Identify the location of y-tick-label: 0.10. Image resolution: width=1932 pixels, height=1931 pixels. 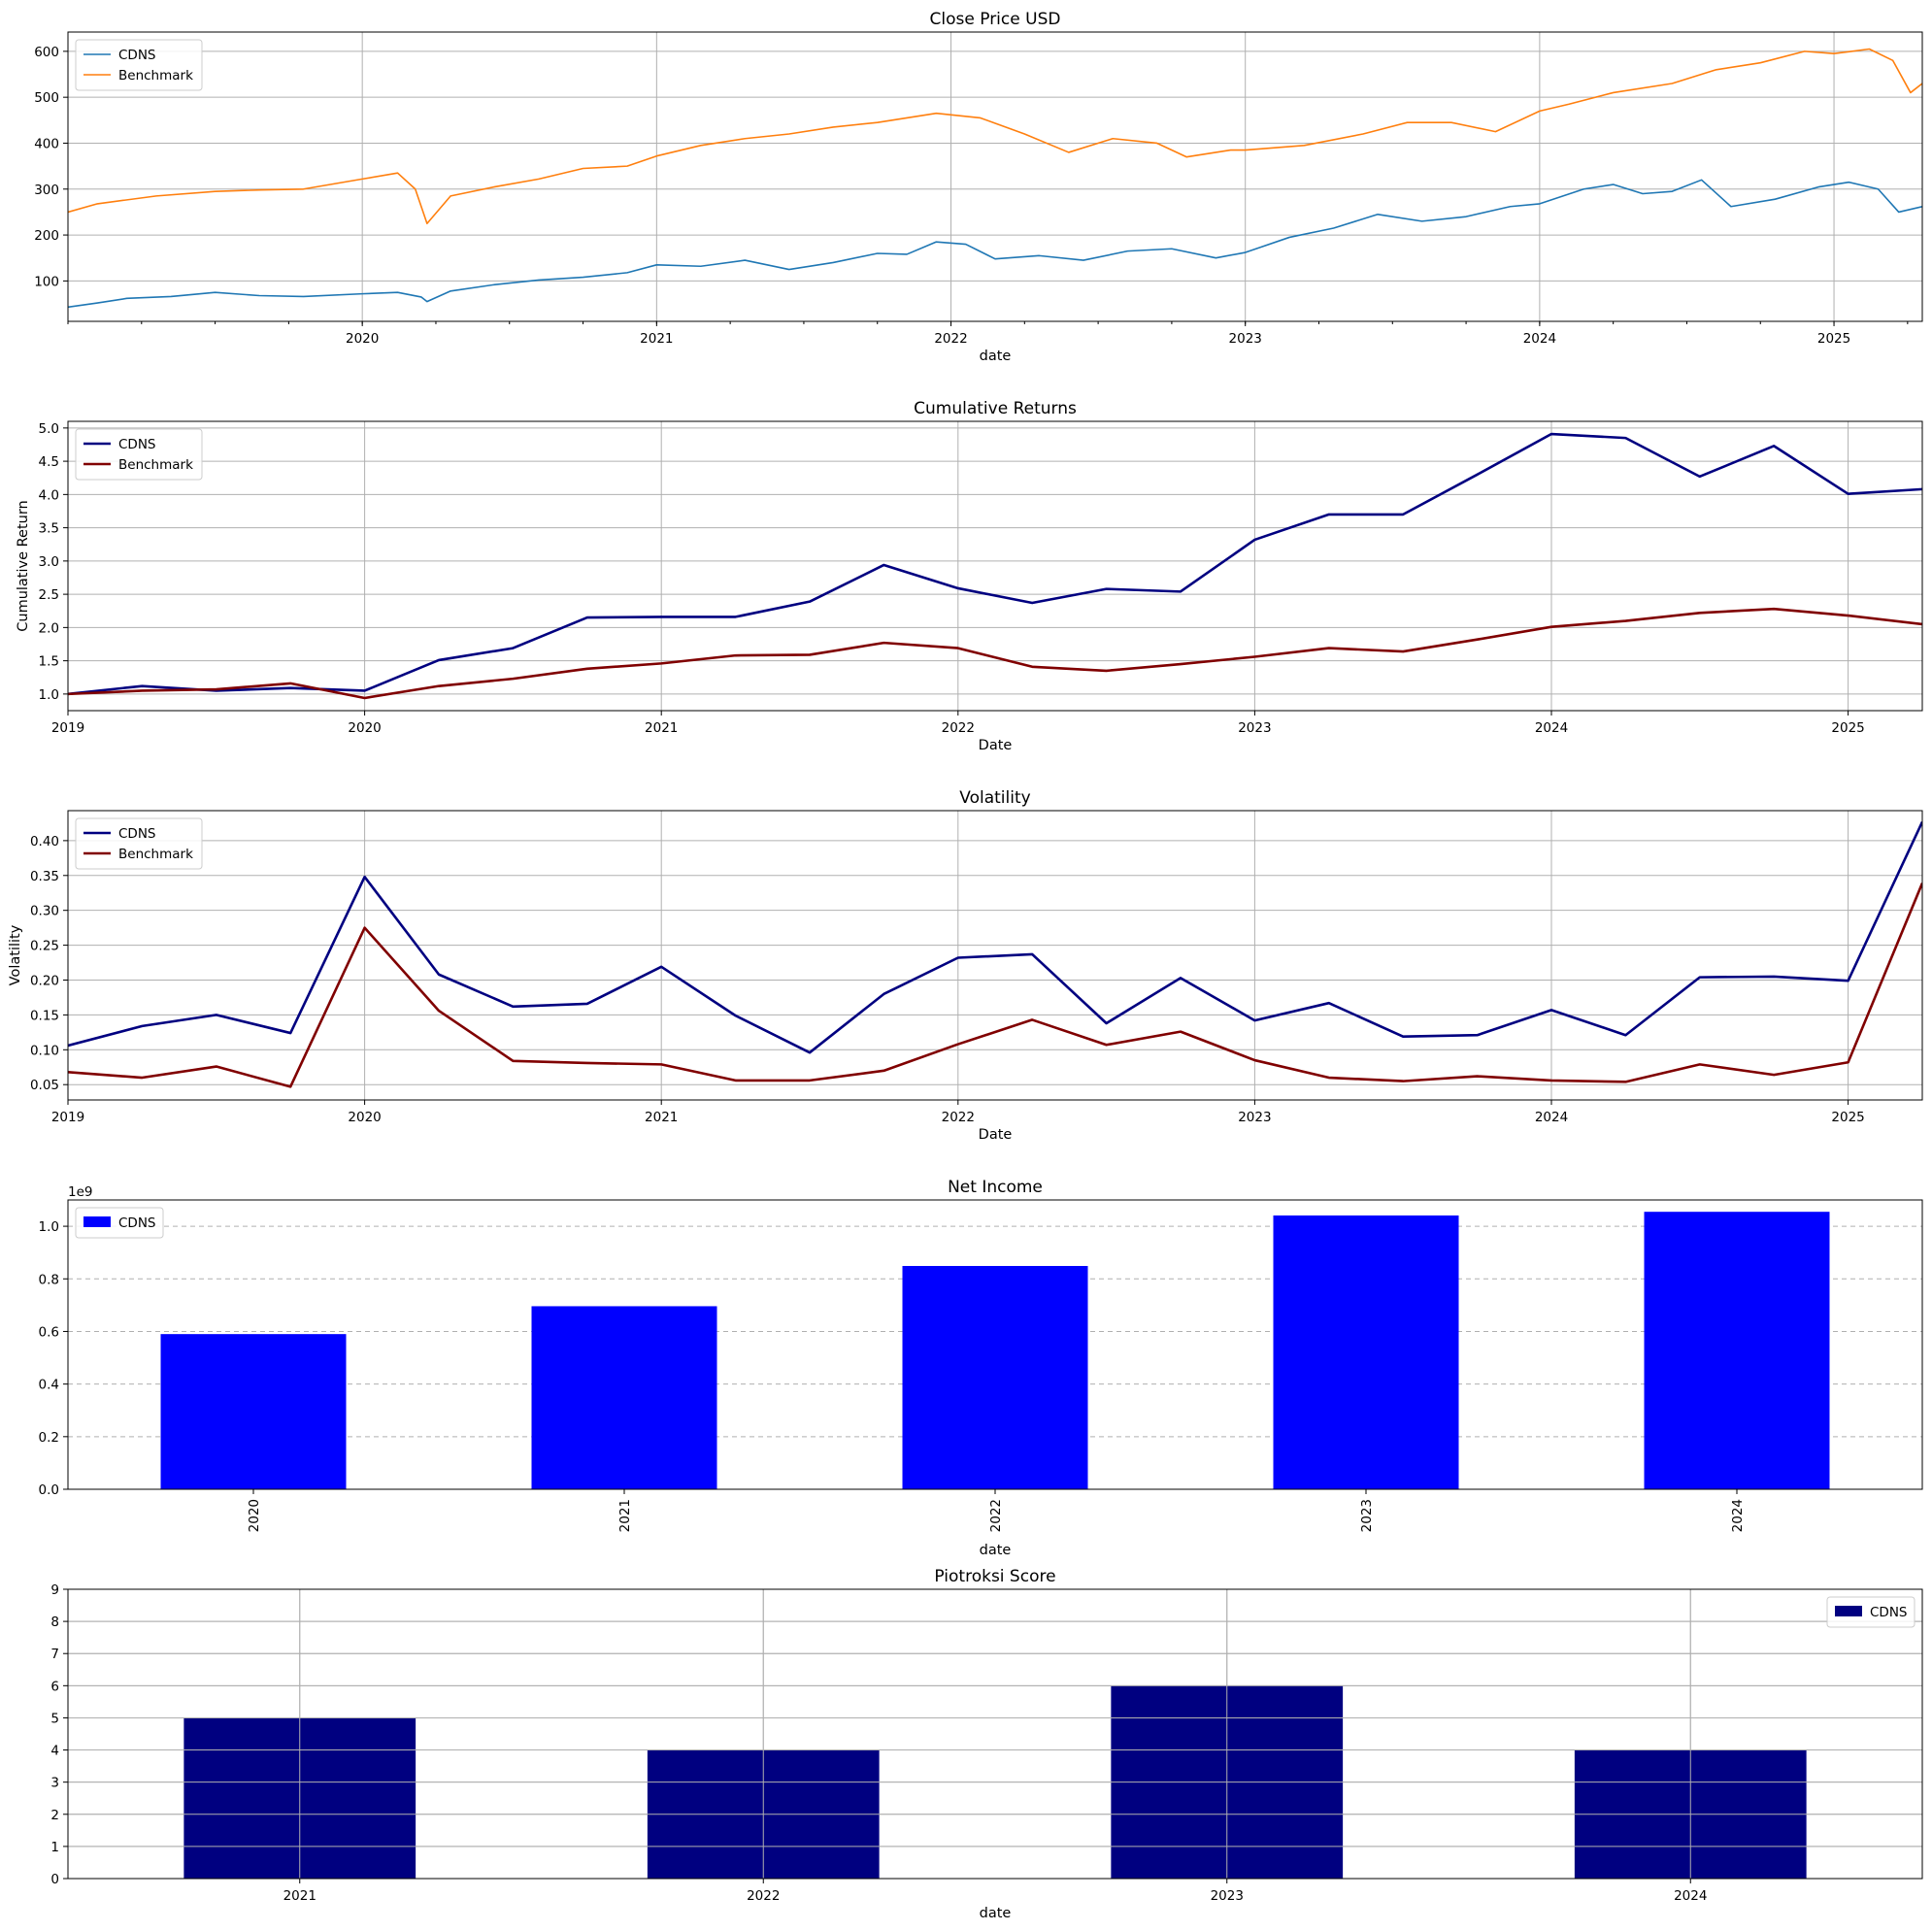
(45, 1050).